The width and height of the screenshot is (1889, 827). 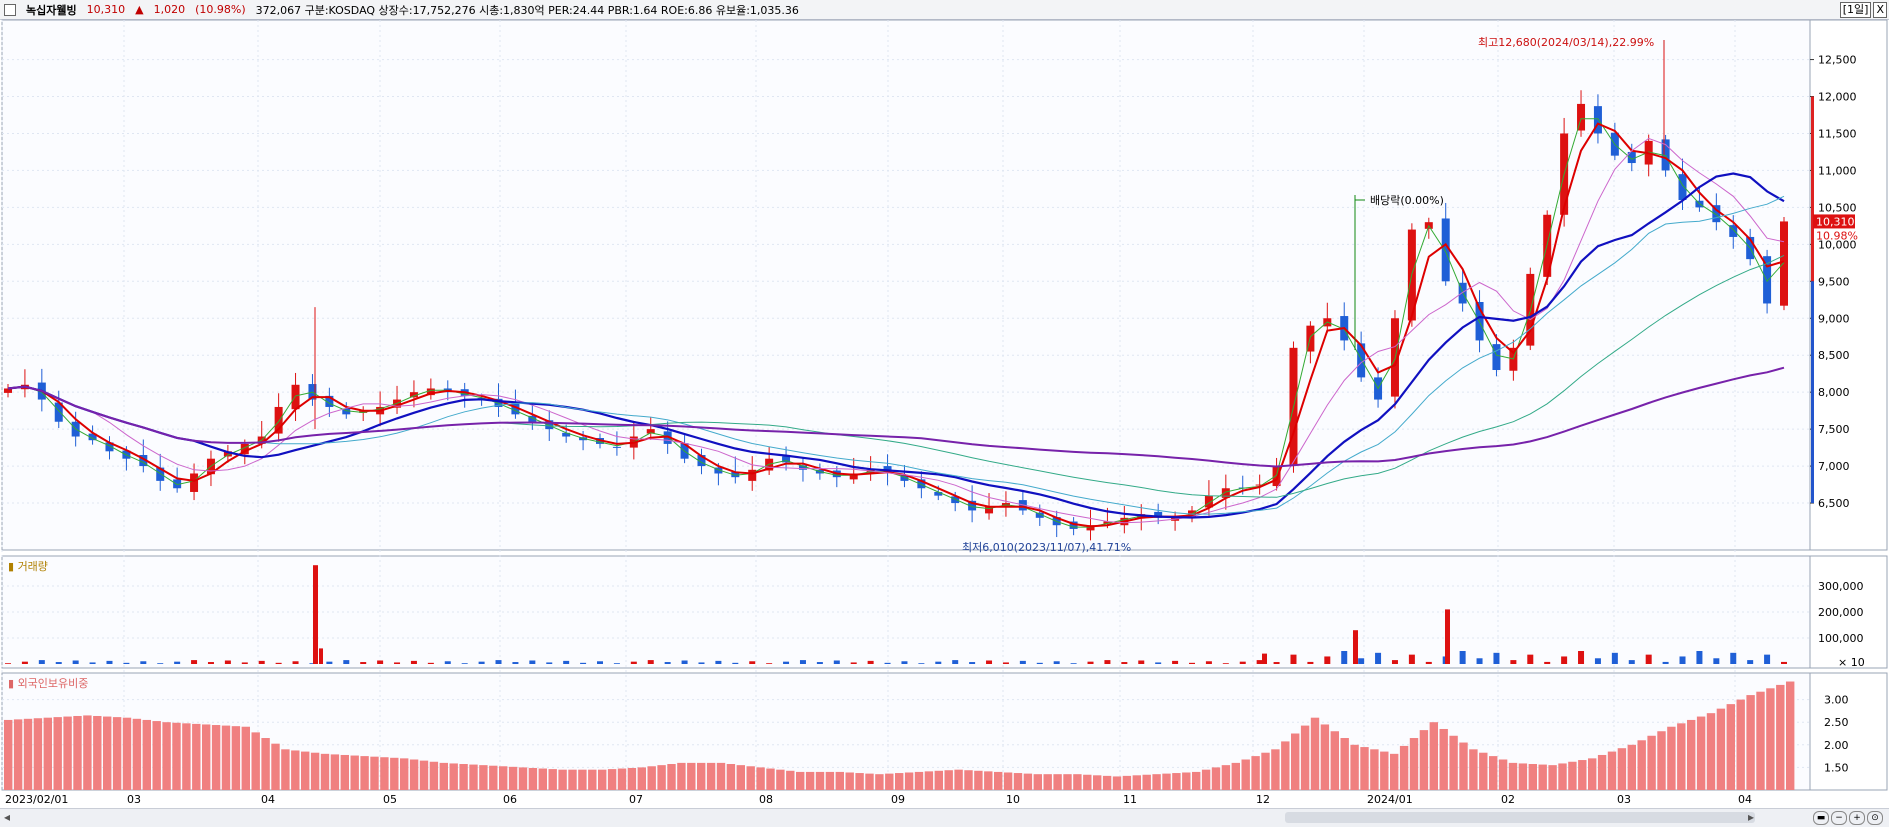 I want to click on y-tick-label: 2.50, so click(x=1836, y=722).